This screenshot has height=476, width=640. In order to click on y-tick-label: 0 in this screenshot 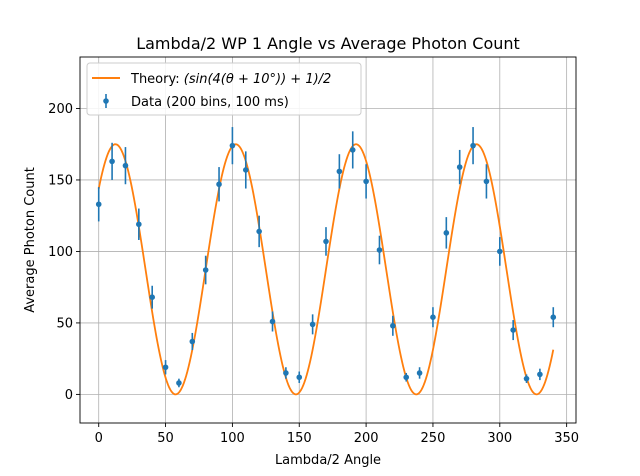, I will do `click(69, 395)`.